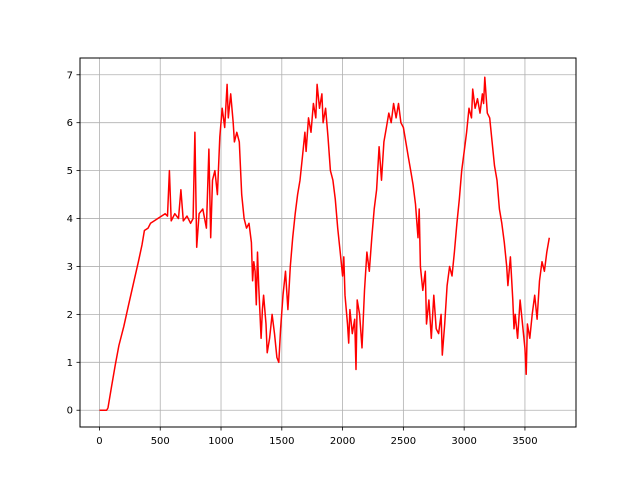 The height and width of the screenshot is (480, 640). Describe the element at coordinates (463, 441) in the screenshot. I see `x-tick-label: 3000` at that location.